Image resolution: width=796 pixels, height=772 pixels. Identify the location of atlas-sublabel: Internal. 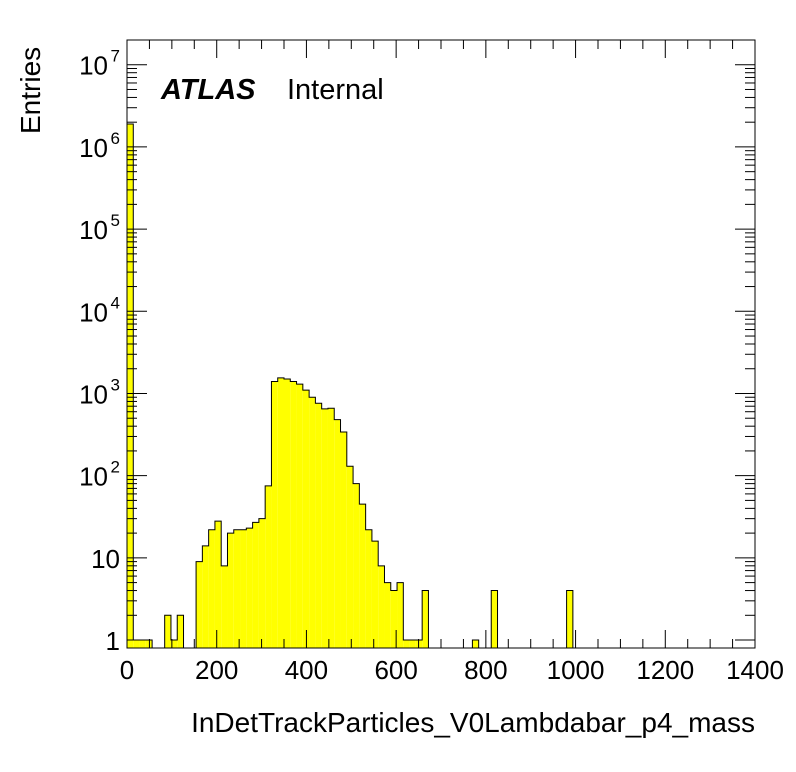
(335, 90).